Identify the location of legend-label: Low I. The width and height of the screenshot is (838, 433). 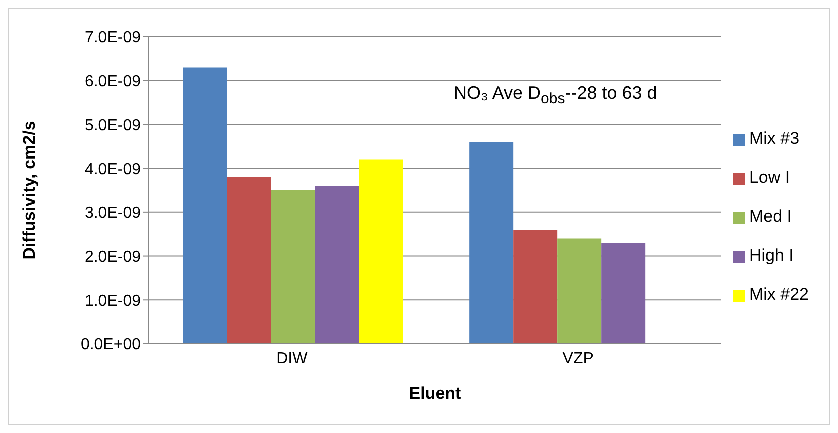
(769, 177).